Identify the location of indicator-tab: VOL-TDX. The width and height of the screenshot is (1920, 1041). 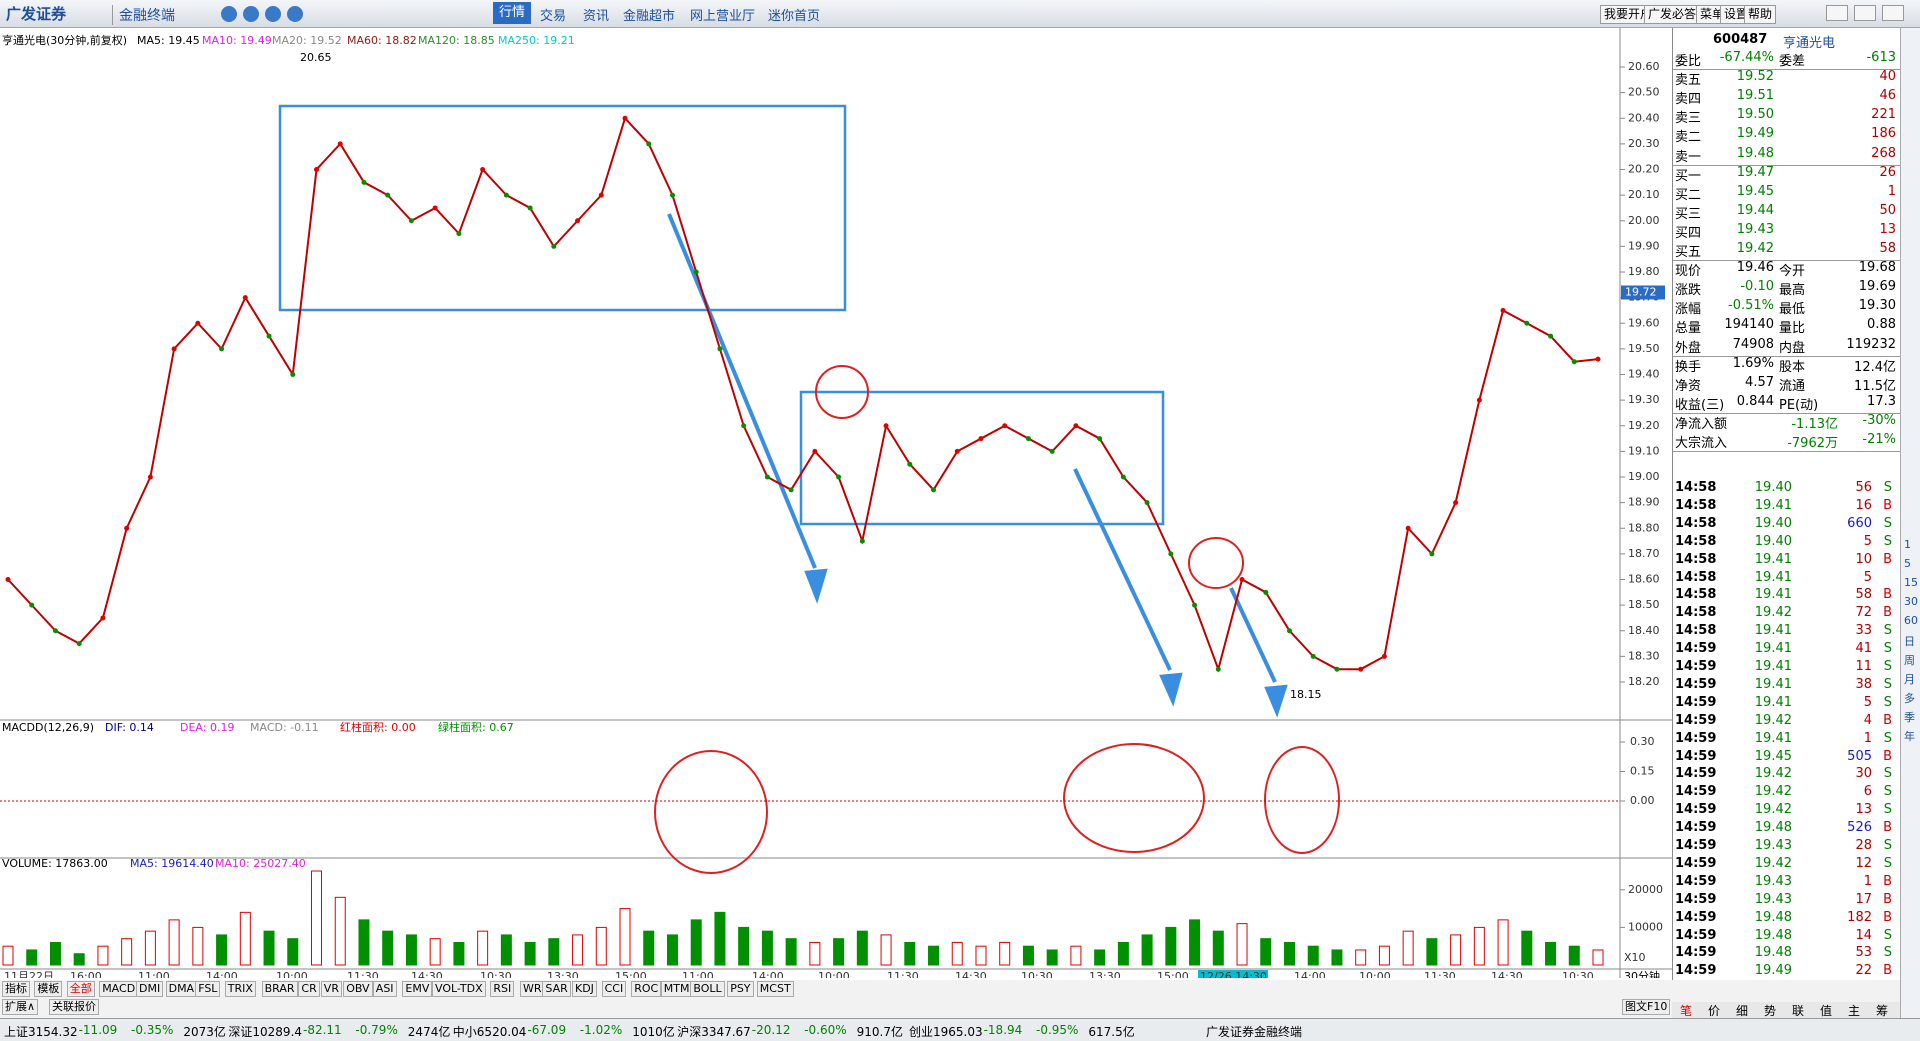
(459, 989).